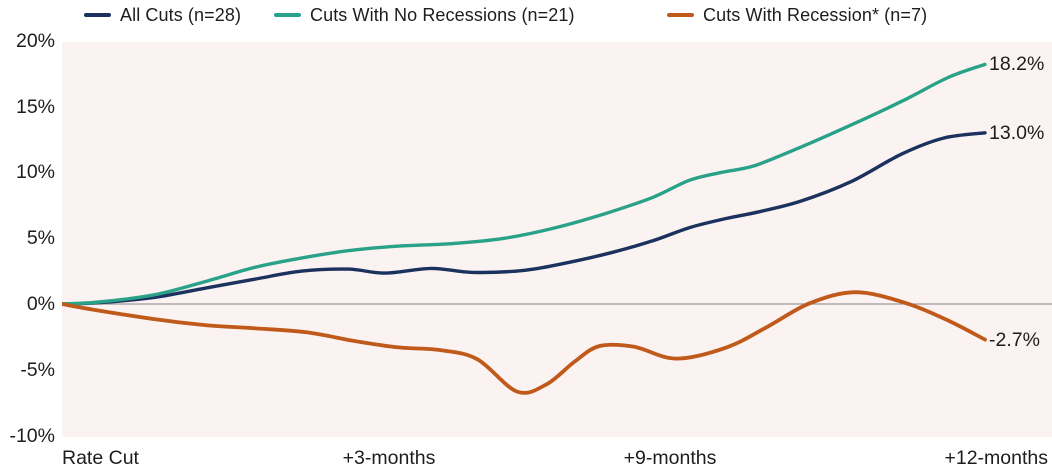  I want to click on x-axis-tick-label: Rate Cut, so click(100, 456).